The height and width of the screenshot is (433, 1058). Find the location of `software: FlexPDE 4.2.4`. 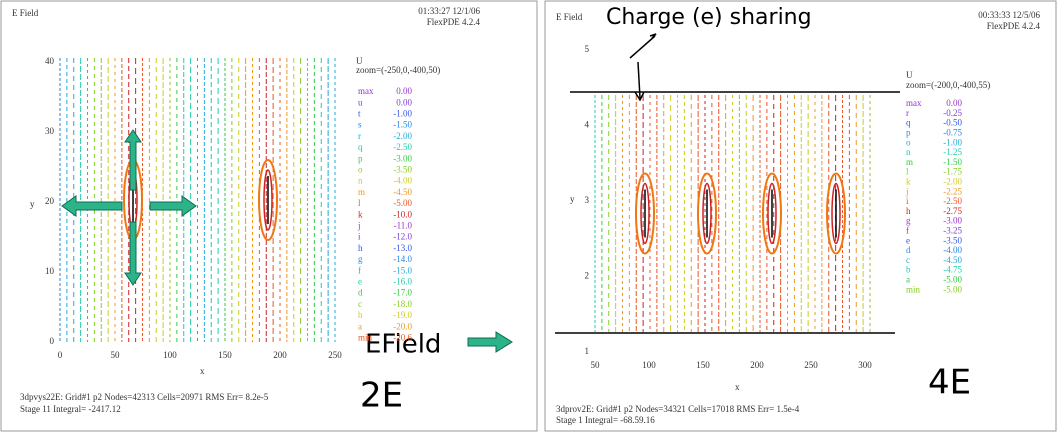

software: FlexPDE 4.2.4 is located at coordinates (454, 22).